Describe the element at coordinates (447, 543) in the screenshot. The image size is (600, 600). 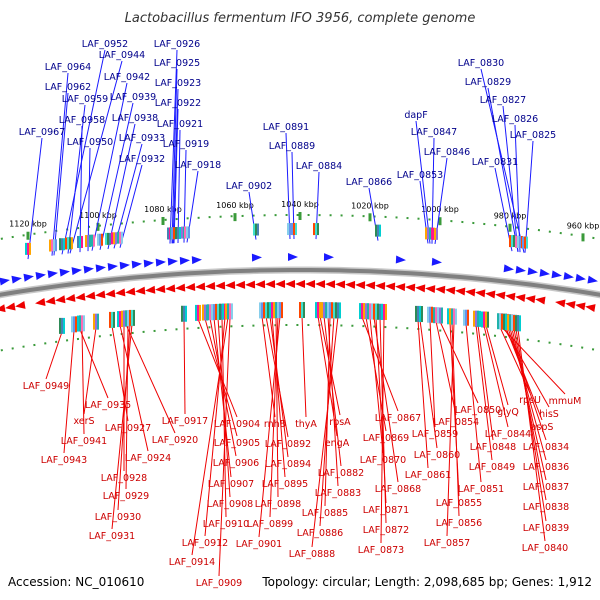
I see `reverse-gene-label-laf-0857: LAF_0857` at that location.